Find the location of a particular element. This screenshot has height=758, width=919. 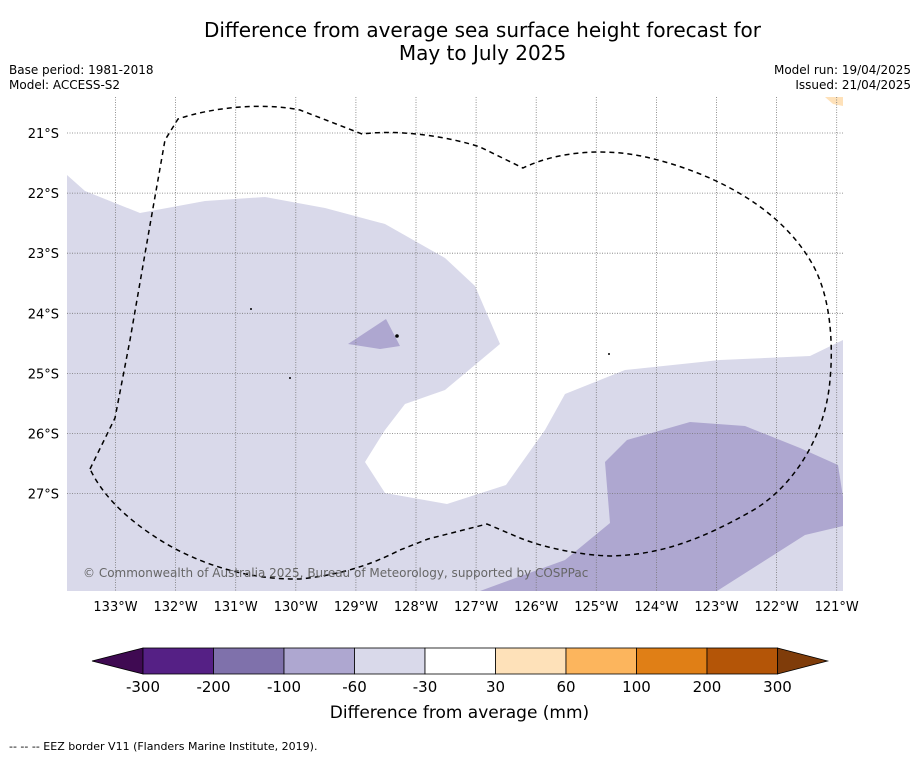

issued-date: Issued: 21/04/2025 is located at coordinates (853, 85).